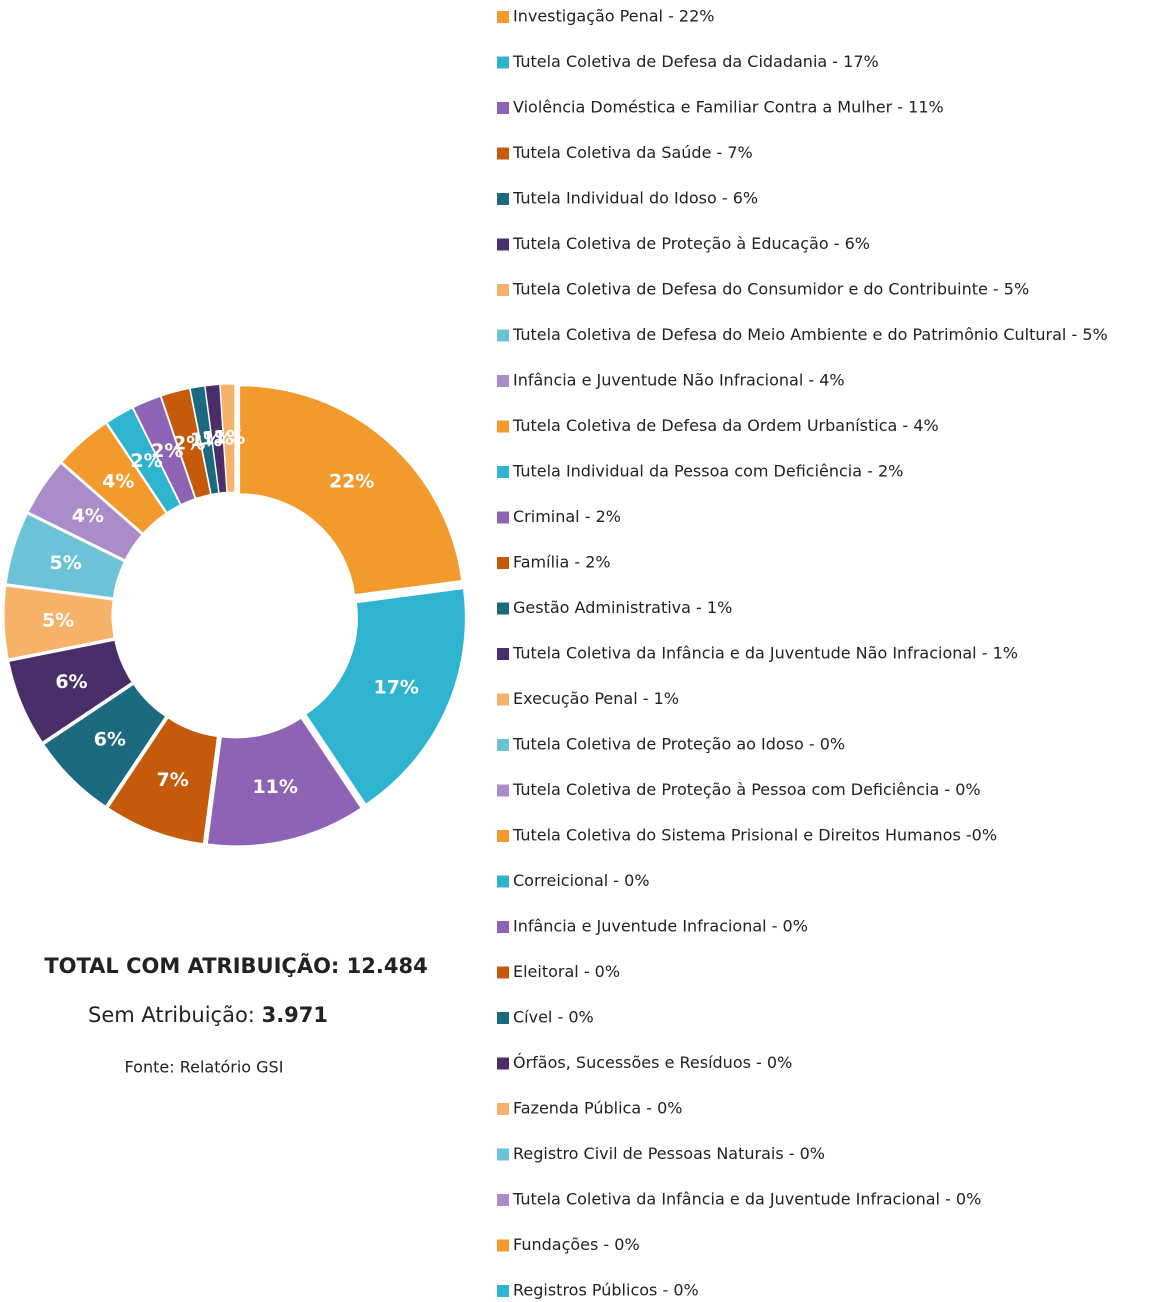  Describe the element at coordinates (351, 481) in the screenshot. I see `slice-label: 22%` at that location.